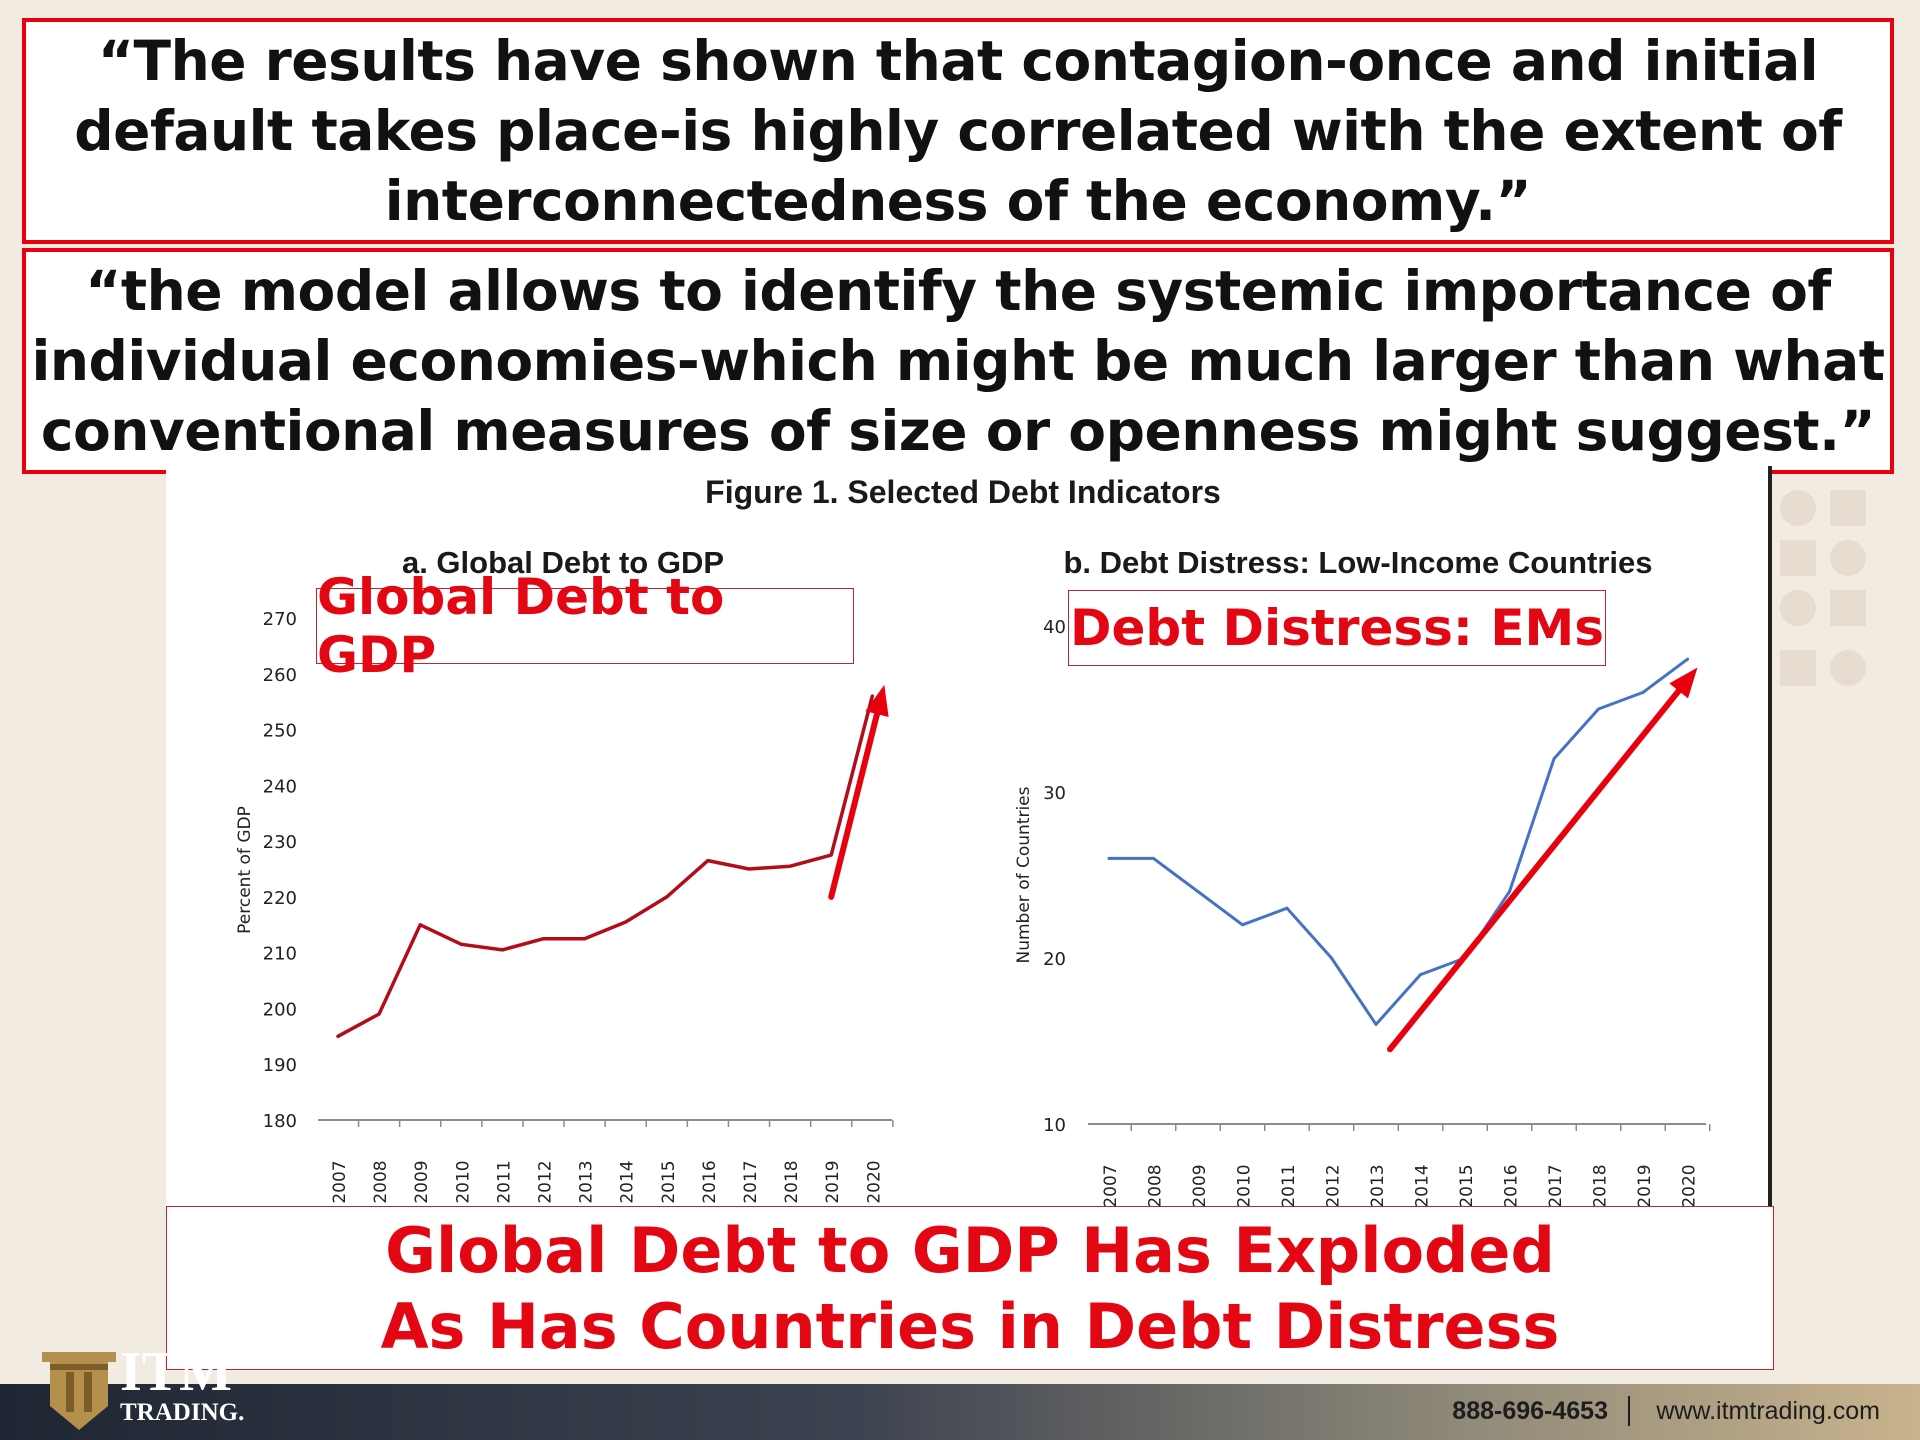  I want to click on y-tick-label: 270, so click(280, 619).